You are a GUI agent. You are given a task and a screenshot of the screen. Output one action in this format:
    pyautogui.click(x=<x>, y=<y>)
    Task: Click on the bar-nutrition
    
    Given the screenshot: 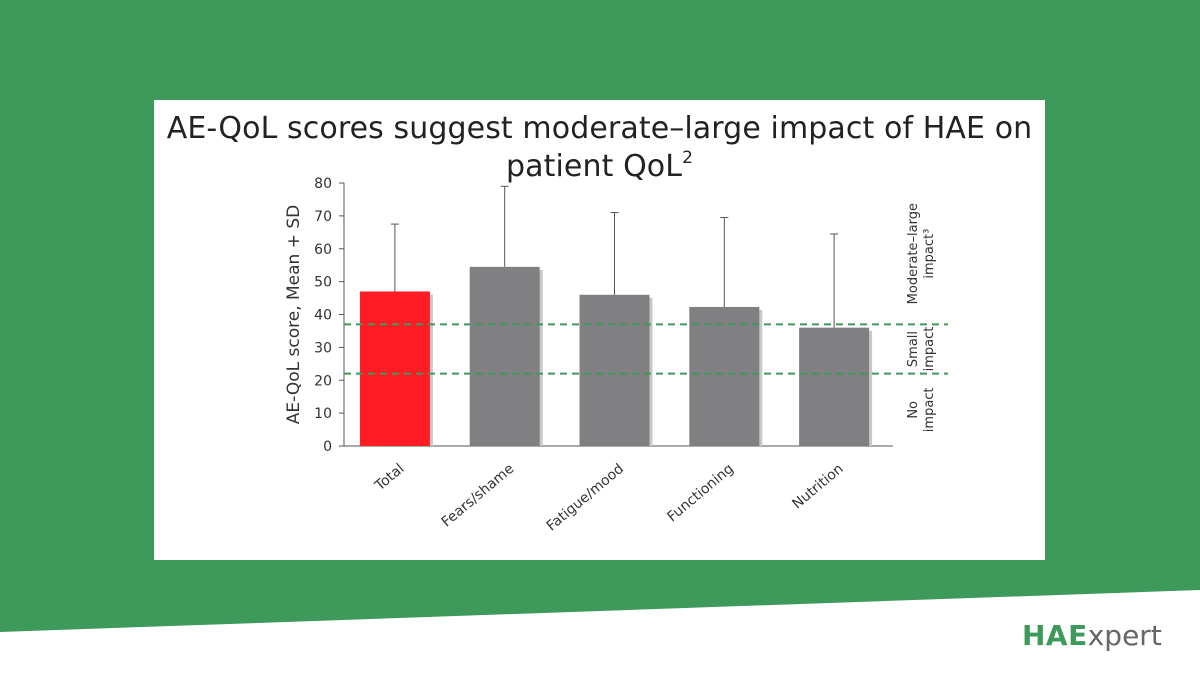 What is the action you would take?
    pyautogui.click(x=834, y=386)
    